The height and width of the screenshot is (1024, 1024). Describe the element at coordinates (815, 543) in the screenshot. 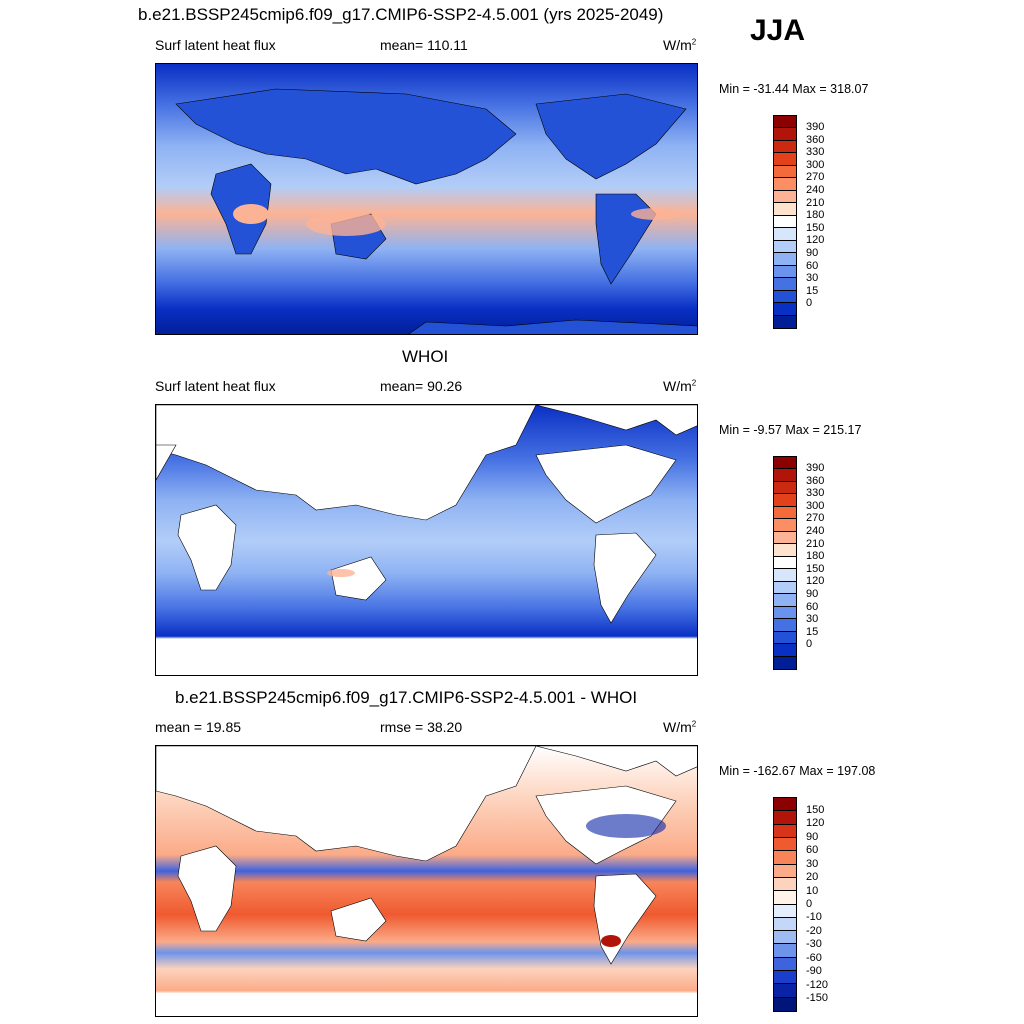

I see `colorbar-tick-label: 210` at that location.